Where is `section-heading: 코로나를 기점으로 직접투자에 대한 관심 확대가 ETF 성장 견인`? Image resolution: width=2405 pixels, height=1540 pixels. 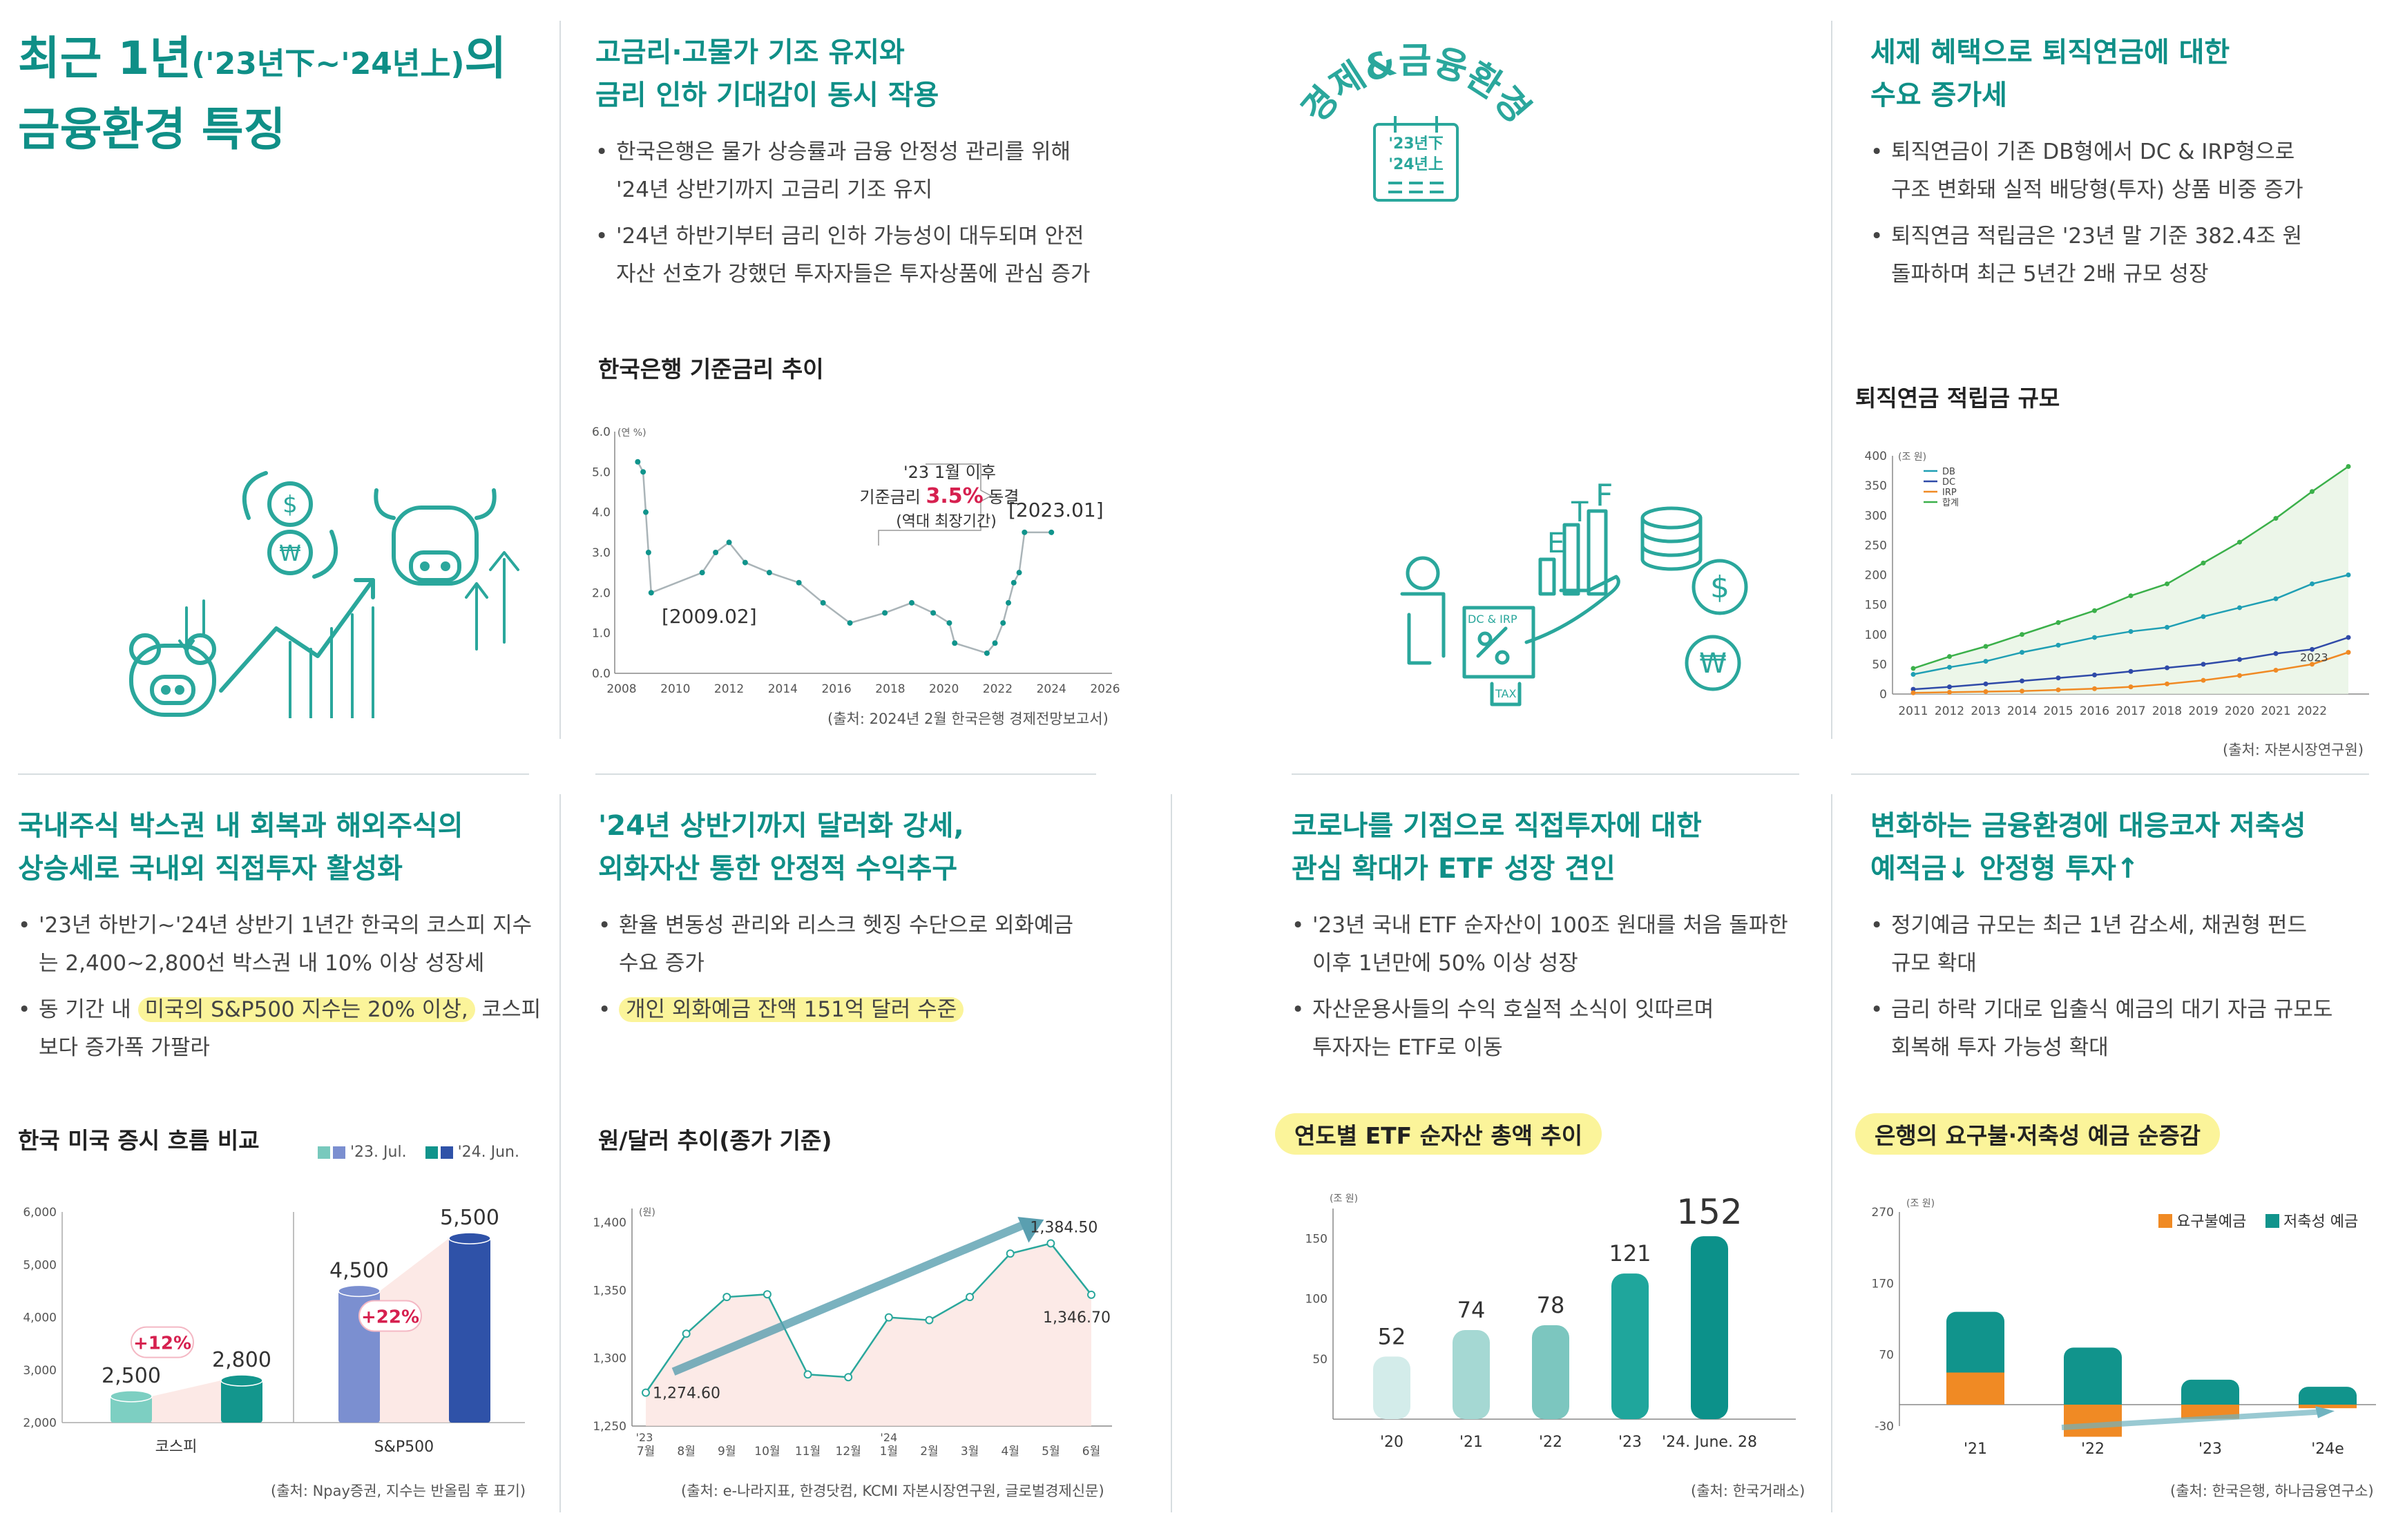 section-heading: 코로나를 기점으로 직접투자에 대한 관심 확대가 ETF 성장 견인 is located at coordinates (1497, 847).